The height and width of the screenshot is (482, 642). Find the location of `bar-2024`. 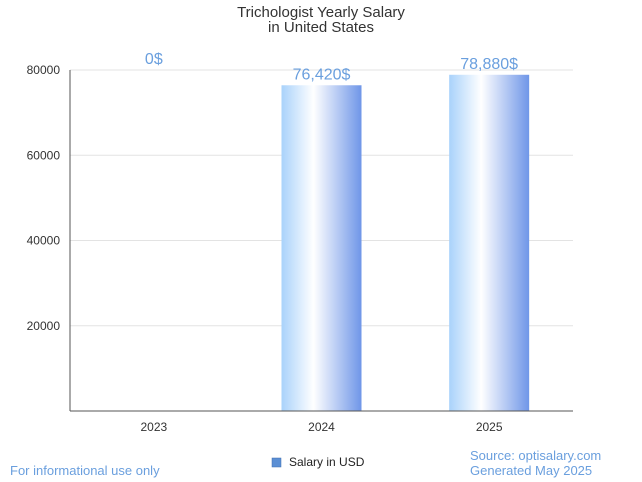

bar-2024 is located at coordinates (321, 248).